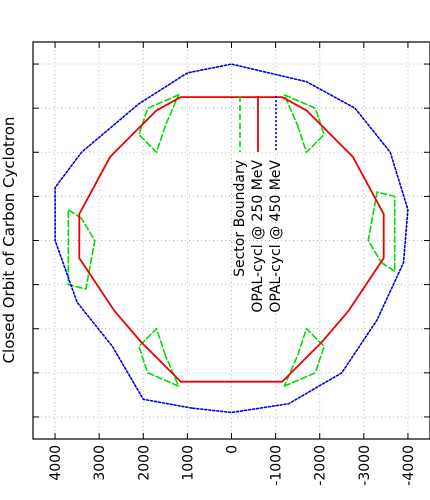 The height and width of the screenshot is (500, 430). What do you see at coordinates (56, 463) in the screenshot?
I see `tick-label: 4000` at bounding box center [56, 463].